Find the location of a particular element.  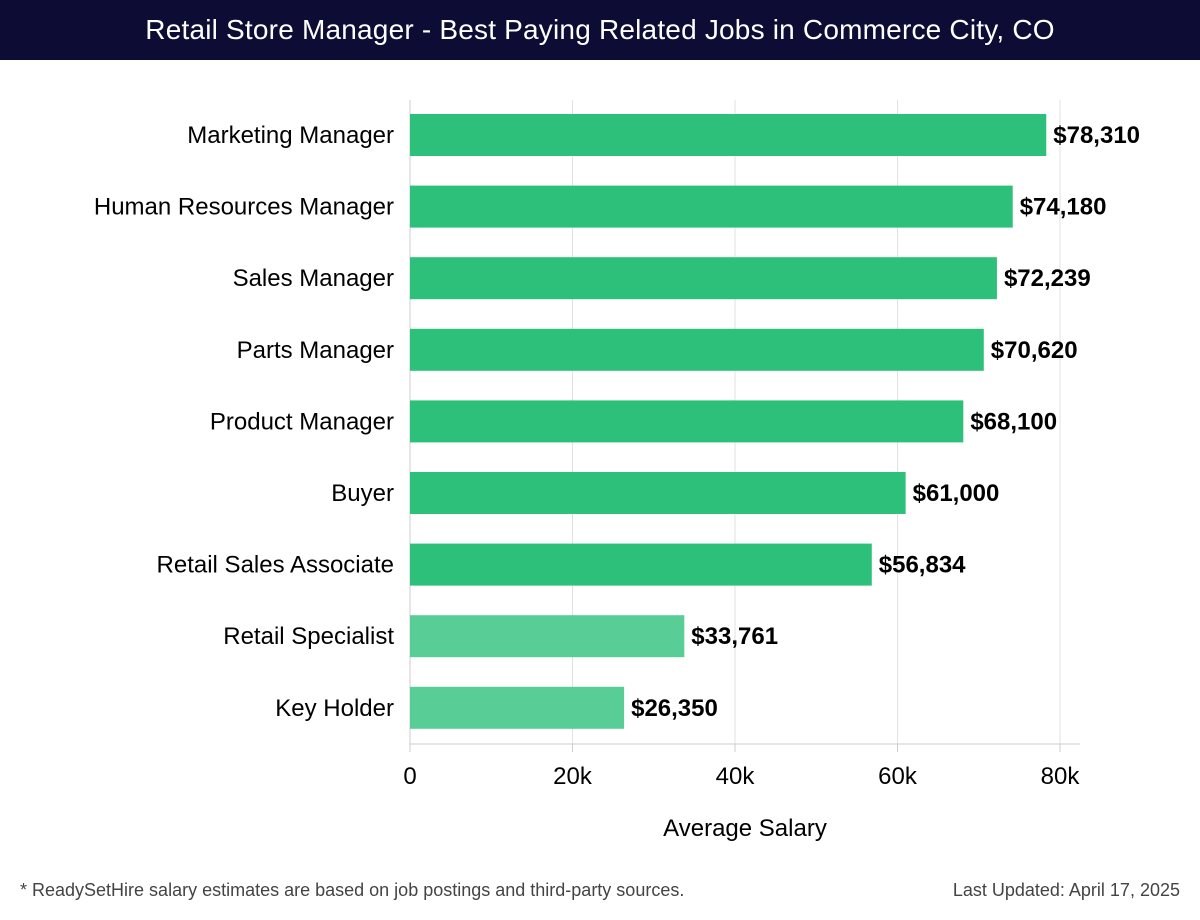

x-tick-label: 20k is located at coordinates (573, 776).